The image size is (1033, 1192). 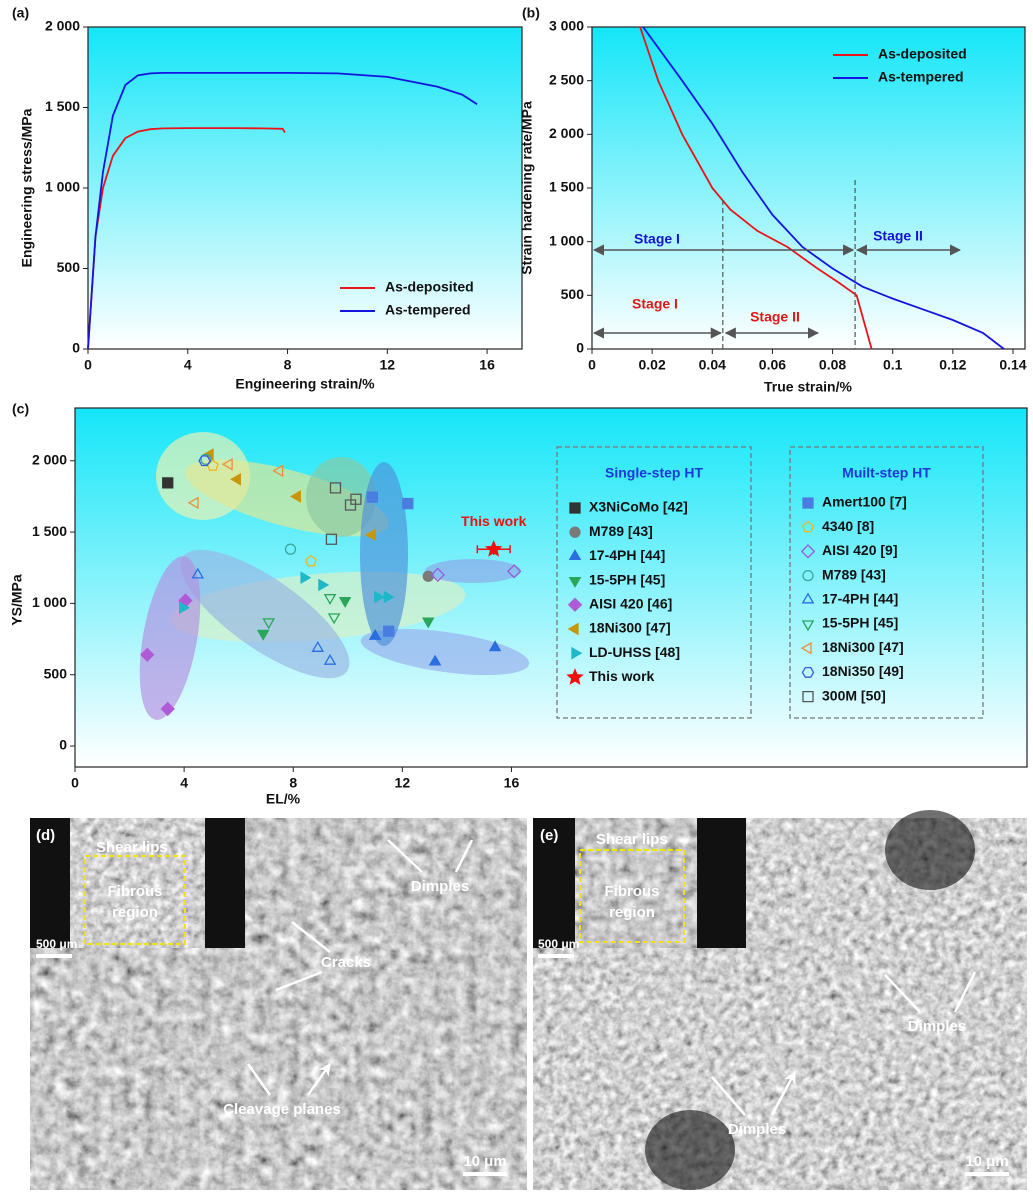 What do you see at coordinates (632, 891) in the screenshot?
I see `fibrous: Fibrous` at bounding box center [632, 891].